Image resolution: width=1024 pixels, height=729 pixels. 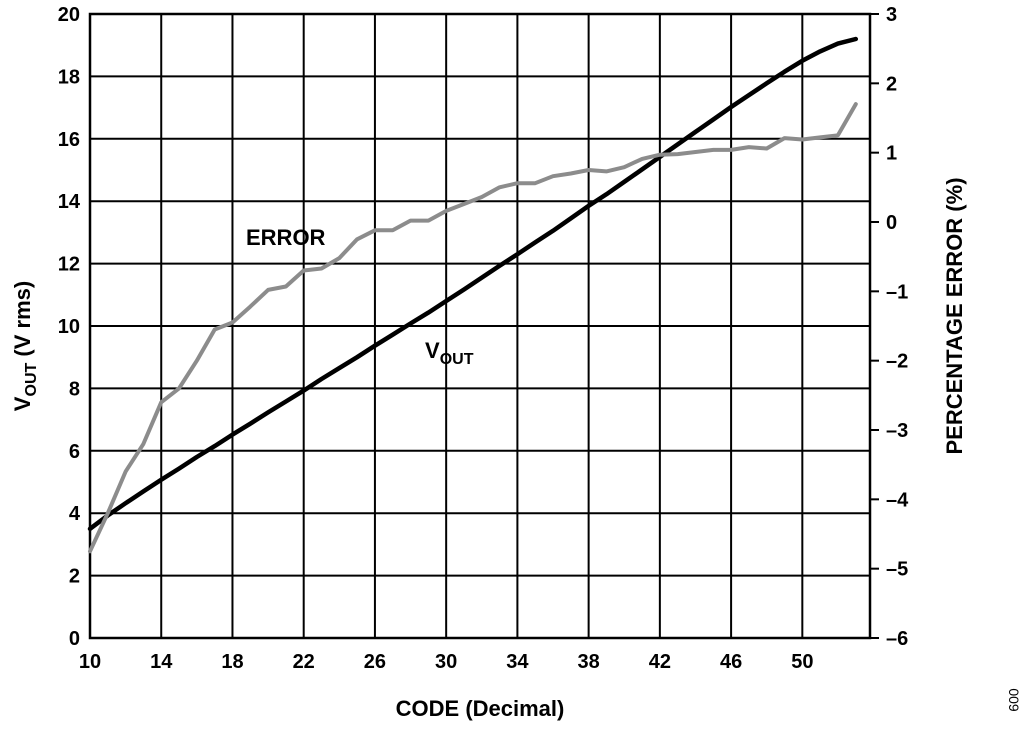 What do you see at coordinates (891, 84) in the screenshot?
I see `y2-tick-label: 2` at bounding box center [891, 84].